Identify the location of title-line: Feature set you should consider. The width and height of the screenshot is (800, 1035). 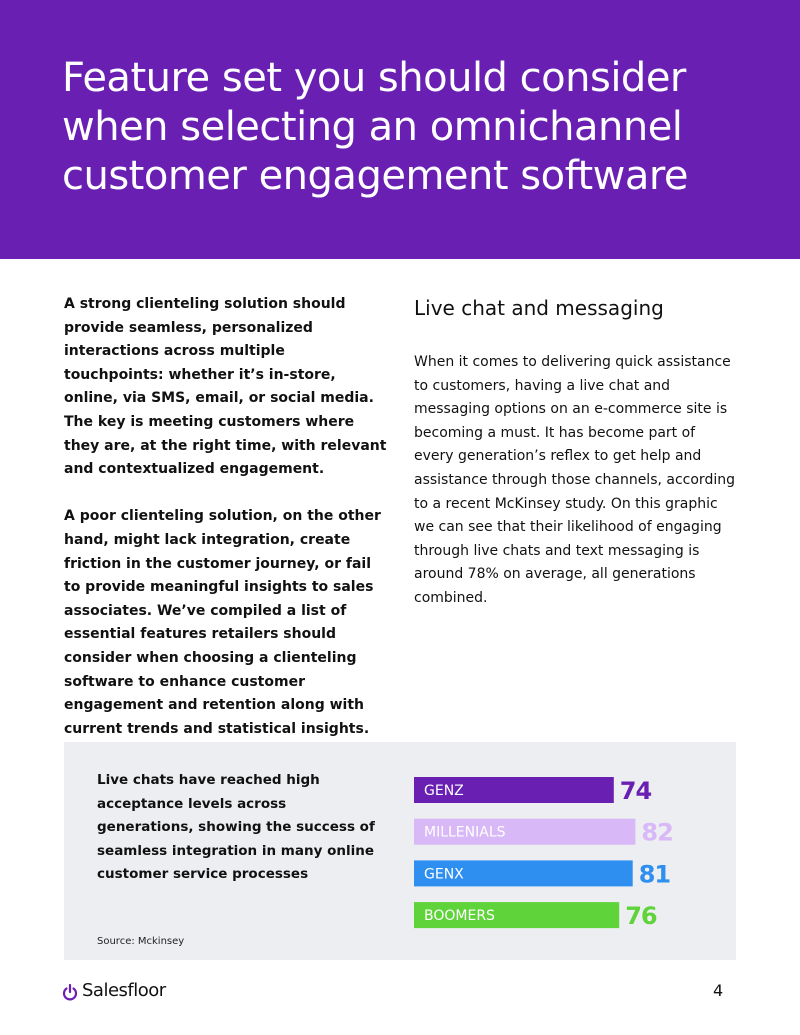
(374, 78).